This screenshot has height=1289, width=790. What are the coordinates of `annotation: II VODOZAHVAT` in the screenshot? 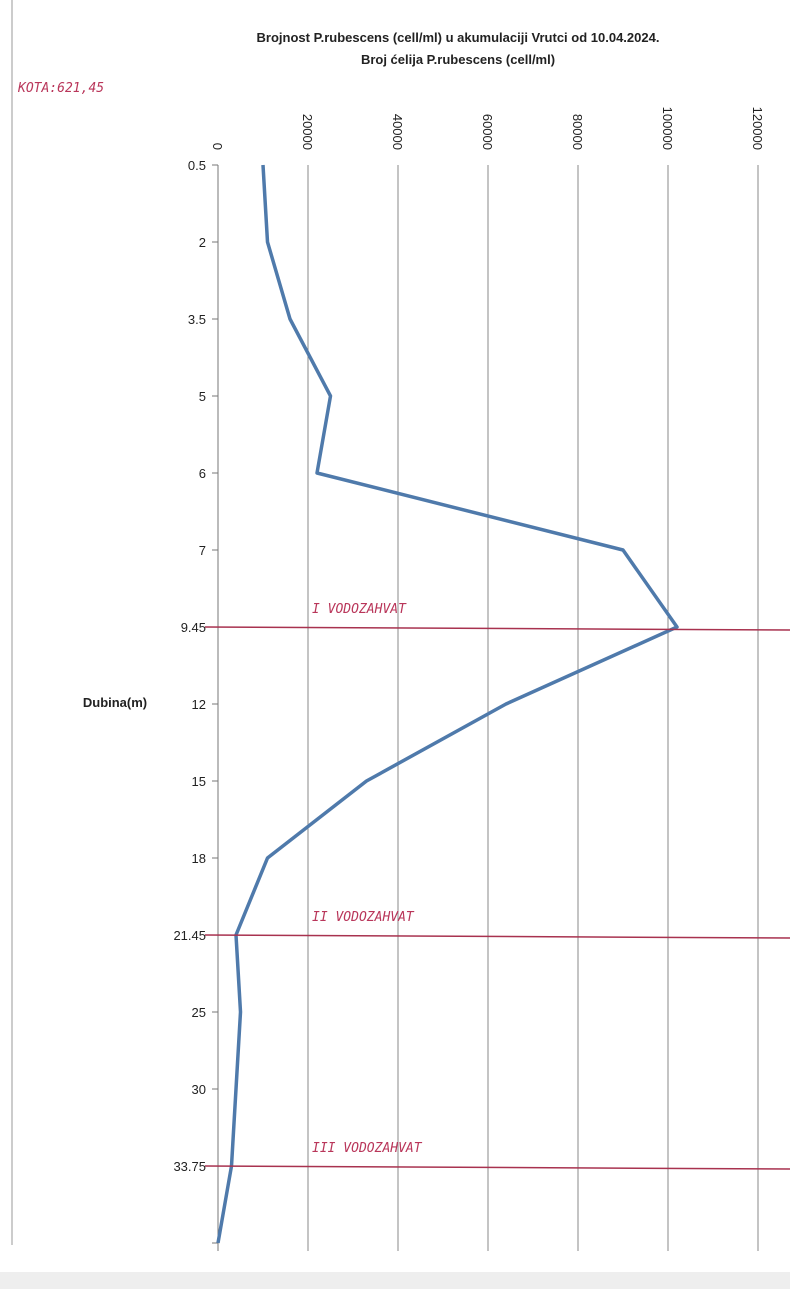 It's located at (363, 917).